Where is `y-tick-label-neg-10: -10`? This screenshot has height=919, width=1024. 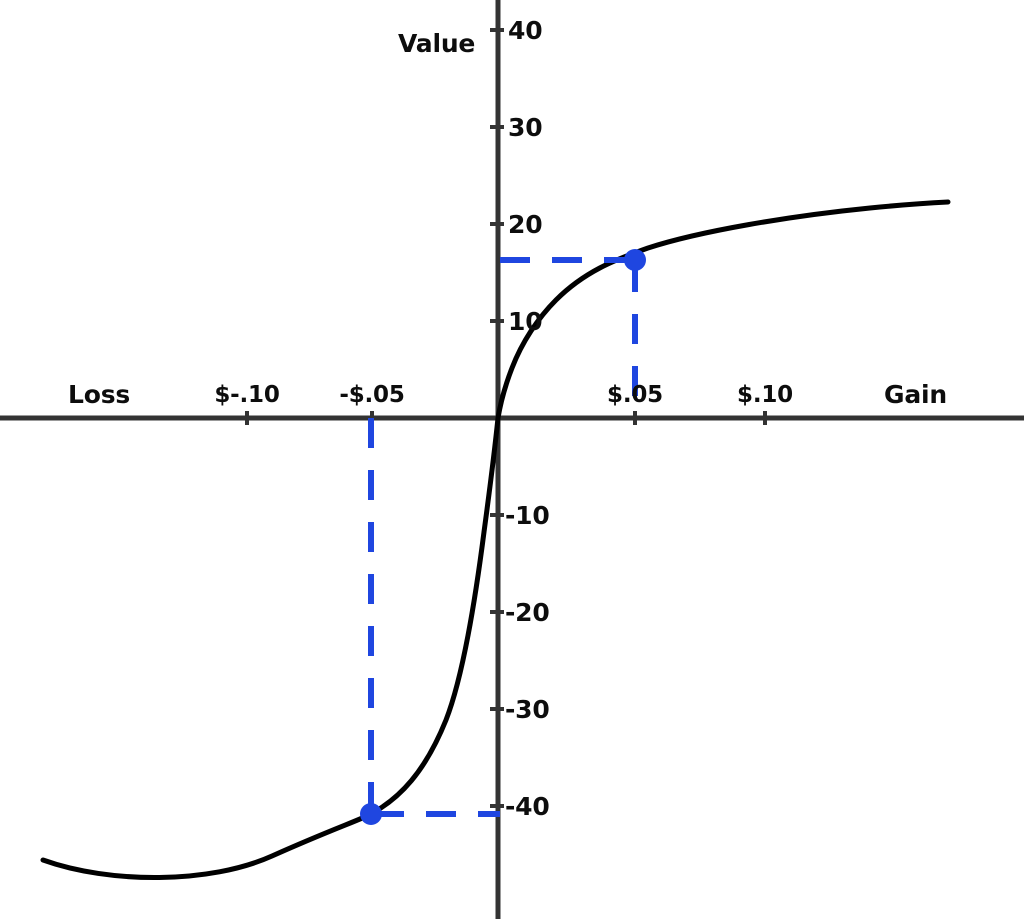 y-tick-label-neg-10: -10 is located at coordinates (527, 515).